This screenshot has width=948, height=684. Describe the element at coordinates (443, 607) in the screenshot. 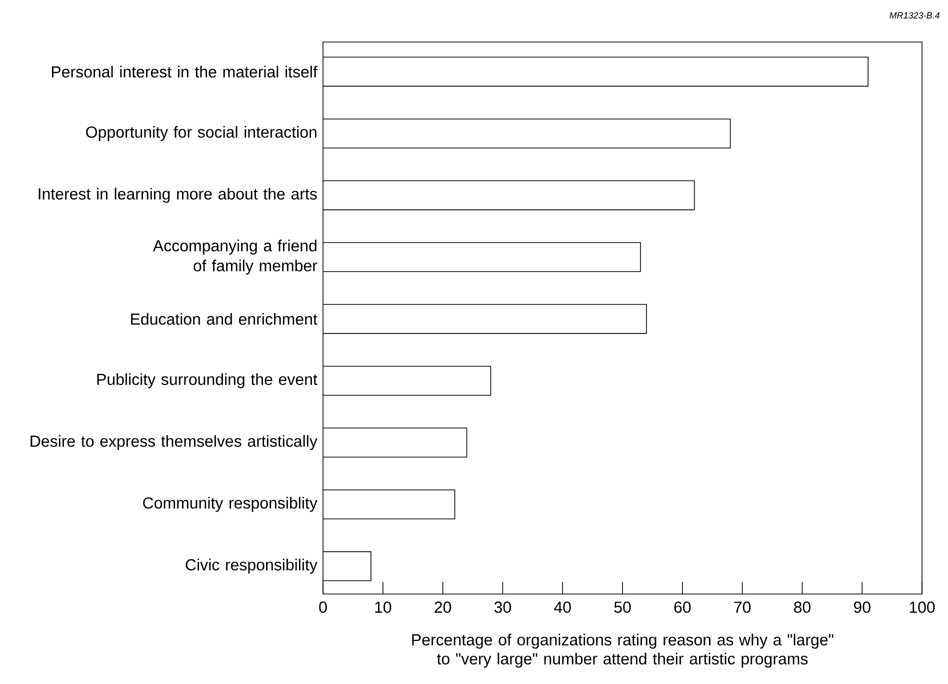

I see `x-tick-label: 20` at that location.